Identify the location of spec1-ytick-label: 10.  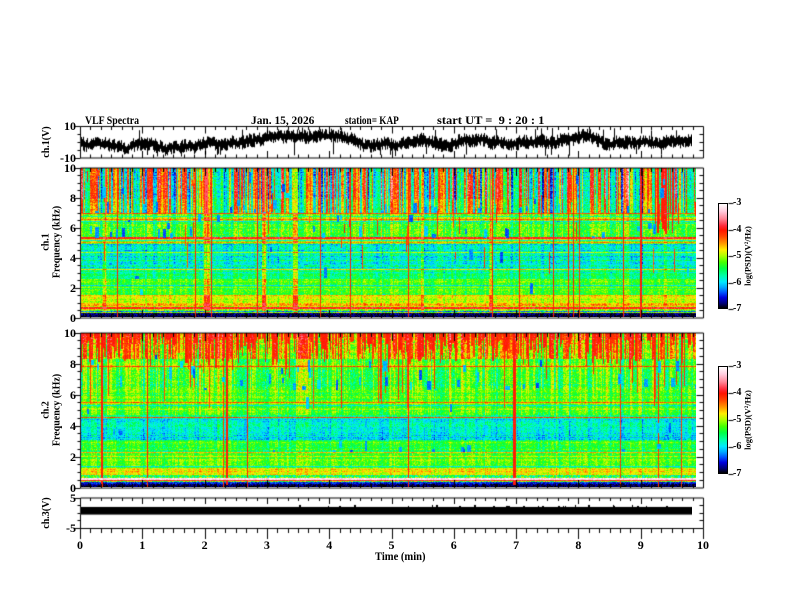
(70, 167).